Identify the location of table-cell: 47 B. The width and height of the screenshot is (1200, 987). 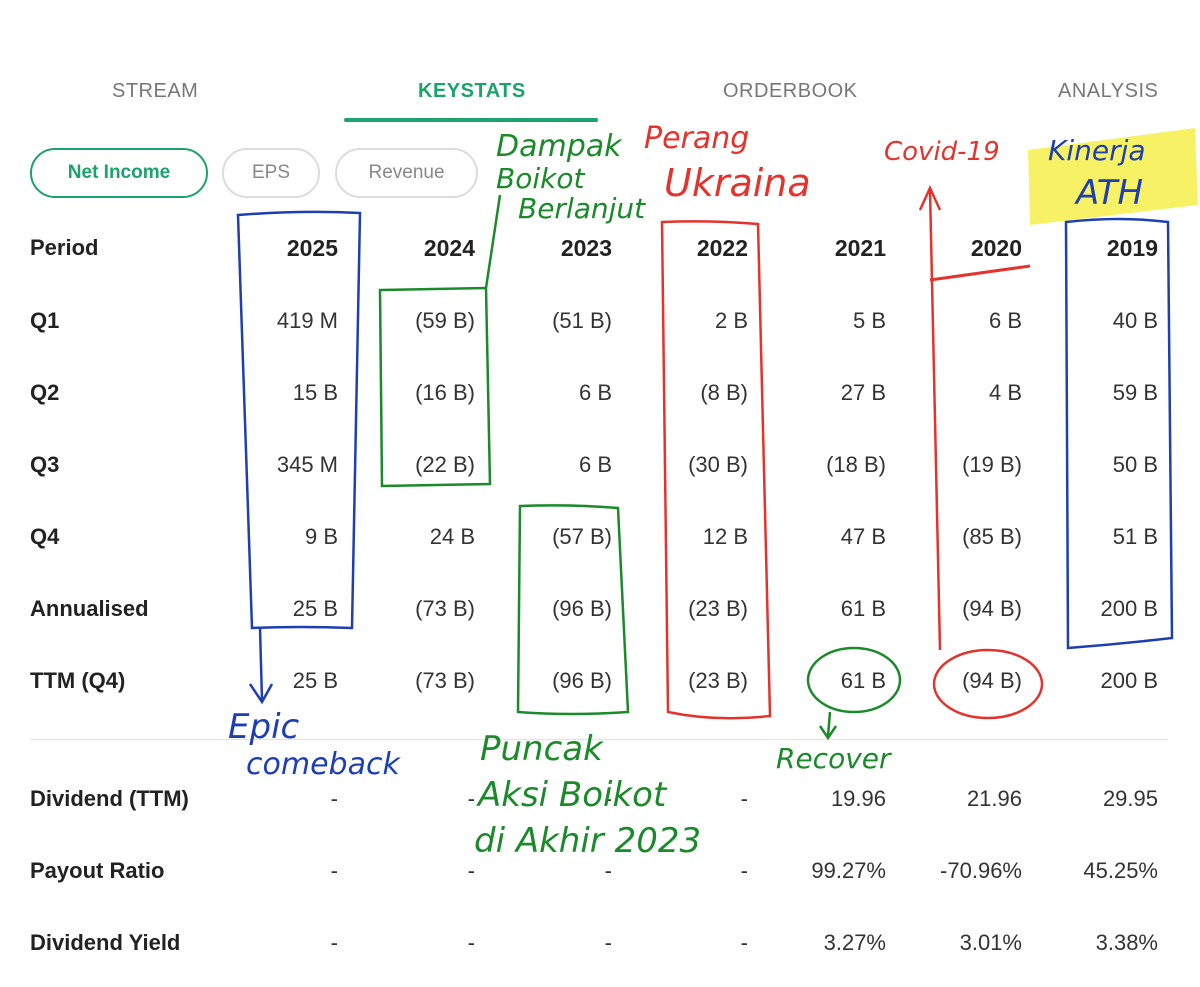
(863, 536).